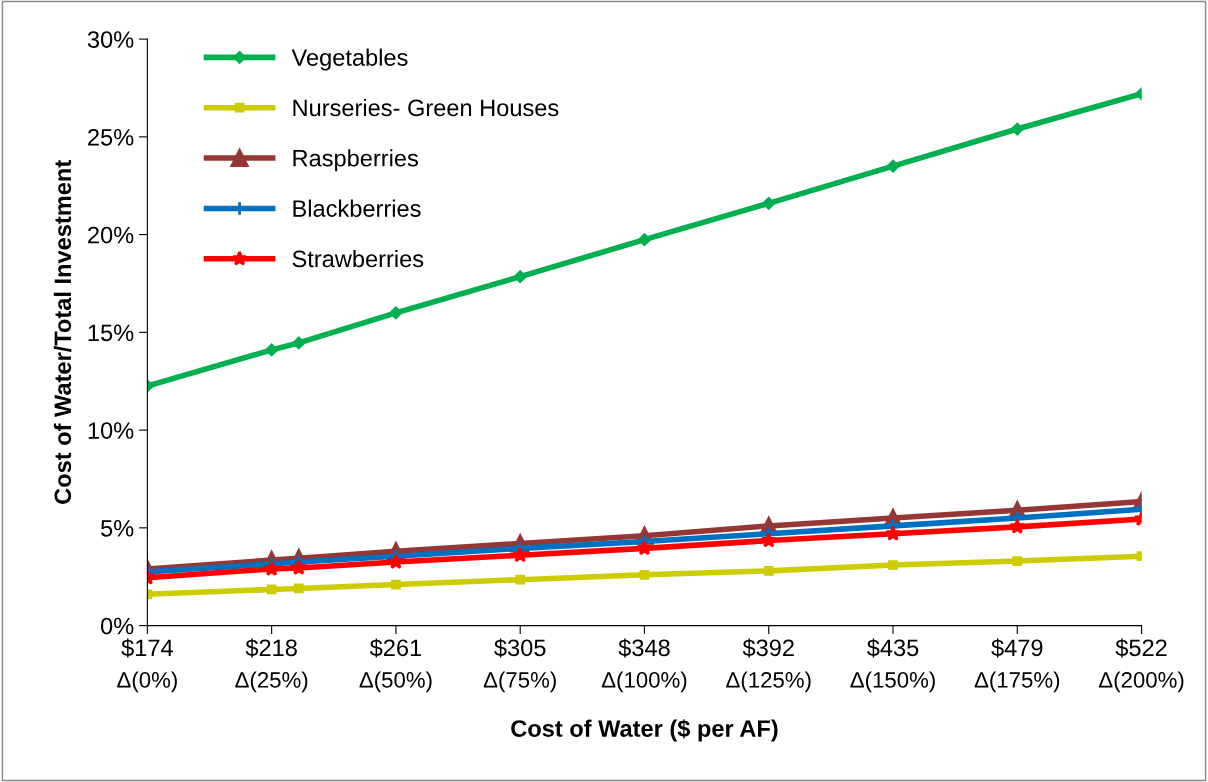 Image resolution: width=1208 pixels, height=782 pixels. Describe the element at coordinates (111, 333) in the screenshot. I see `y-tick-label: 15%` at that location.